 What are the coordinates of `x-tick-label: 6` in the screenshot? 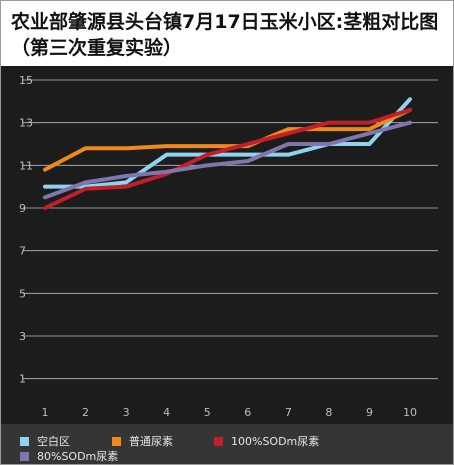 It's located at (247, 412).